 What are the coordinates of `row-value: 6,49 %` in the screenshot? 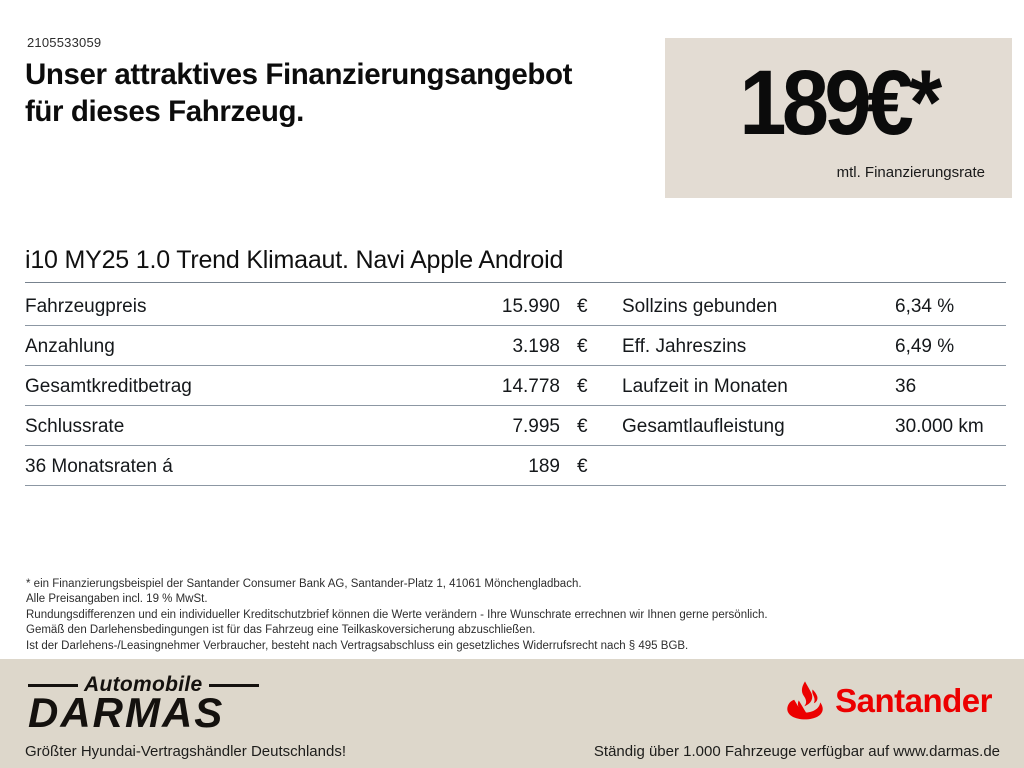 It's located at (925, 346).